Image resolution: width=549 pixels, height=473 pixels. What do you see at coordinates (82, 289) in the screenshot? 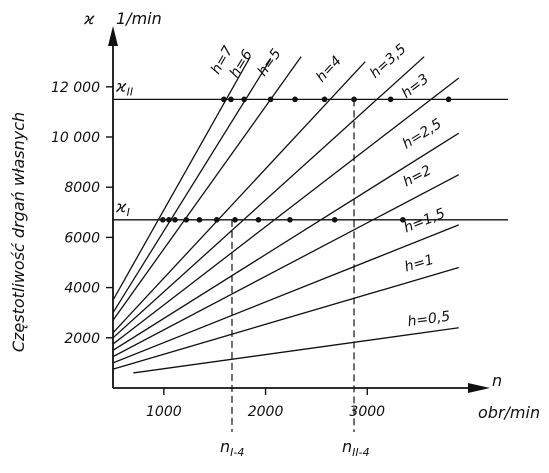
I see `y-tick-label: 4000` at bounding box center [82, 289].